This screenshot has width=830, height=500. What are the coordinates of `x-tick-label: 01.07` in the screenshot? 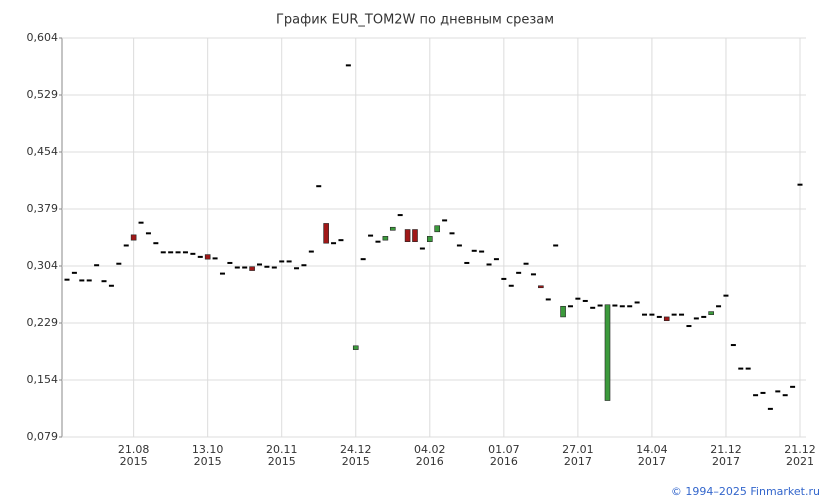 It's located at (504, 449).